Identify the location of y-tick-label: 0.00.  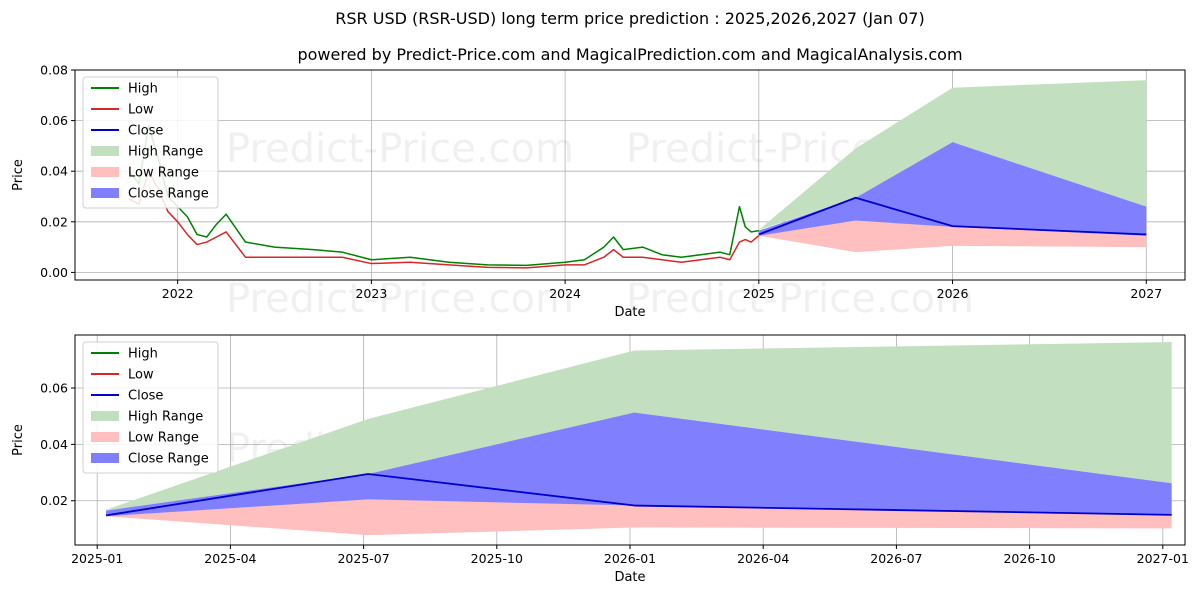
(54, 272).